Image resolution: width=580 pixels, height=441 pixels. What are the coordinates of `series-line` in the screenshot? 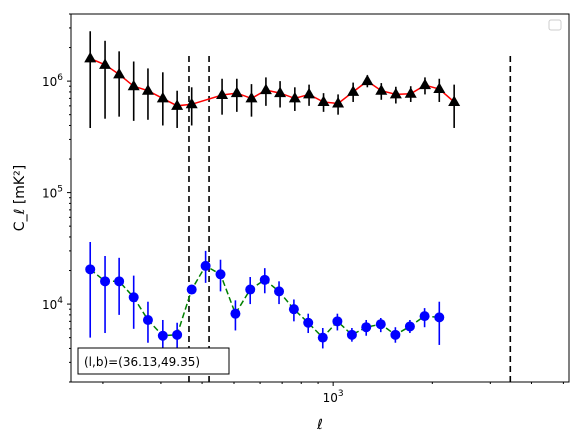 It's located at (272, 82).